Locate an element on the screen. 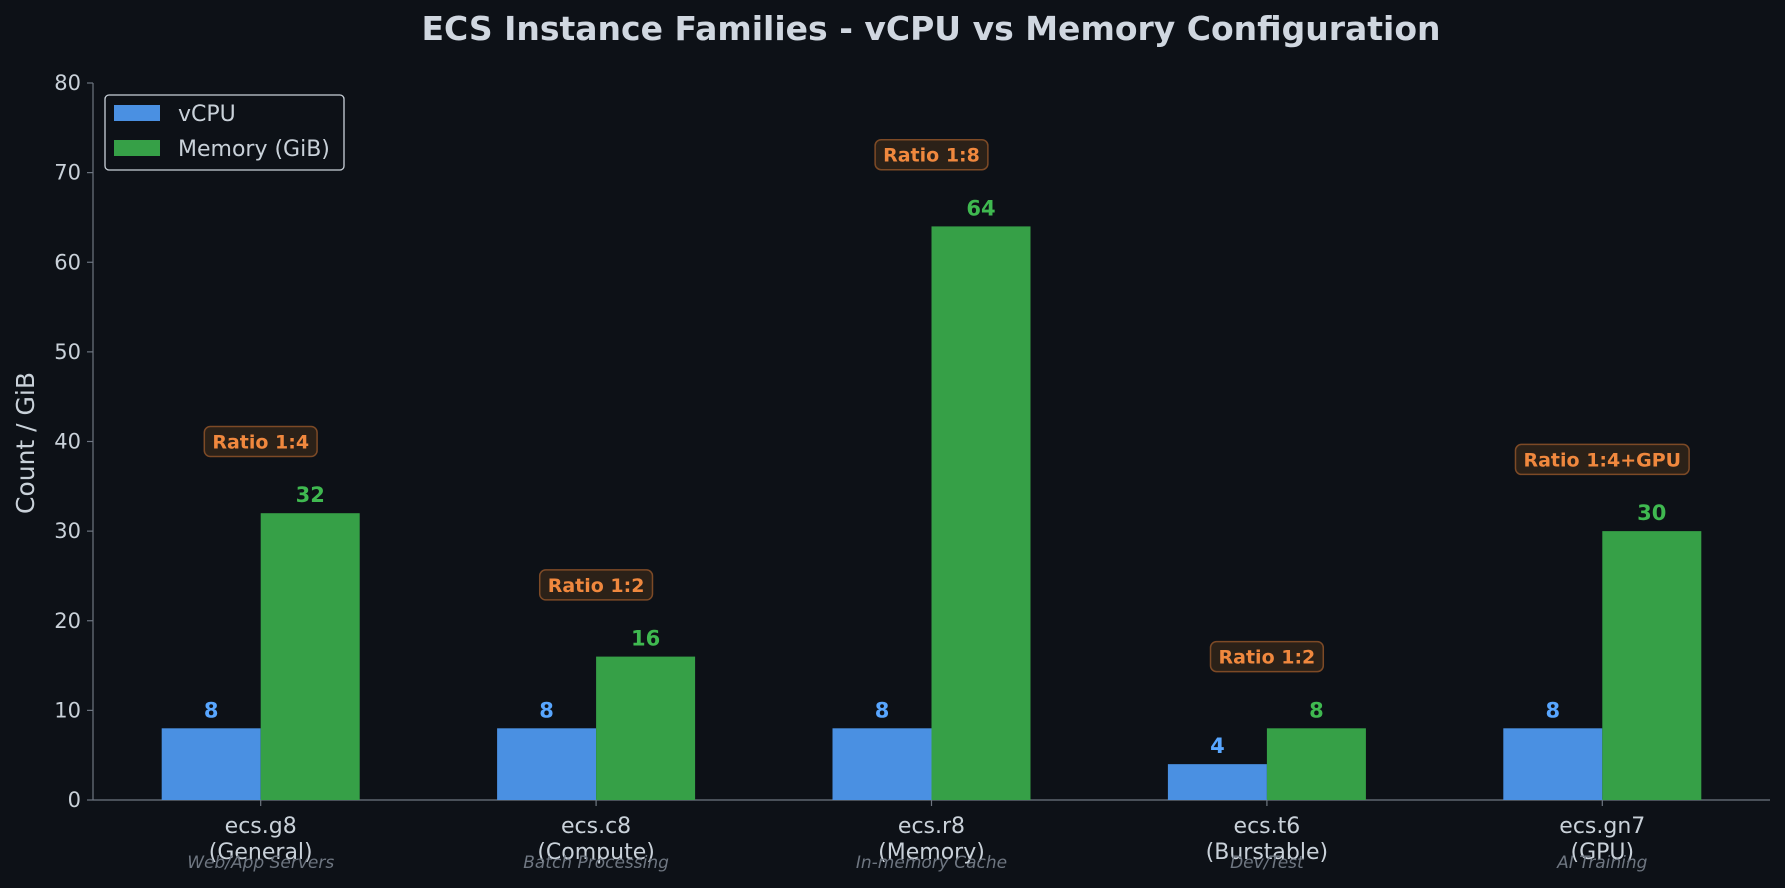 This screenshot has width=1785, height=888. y-tick-label: 70 is located at coordinates (67, 173).